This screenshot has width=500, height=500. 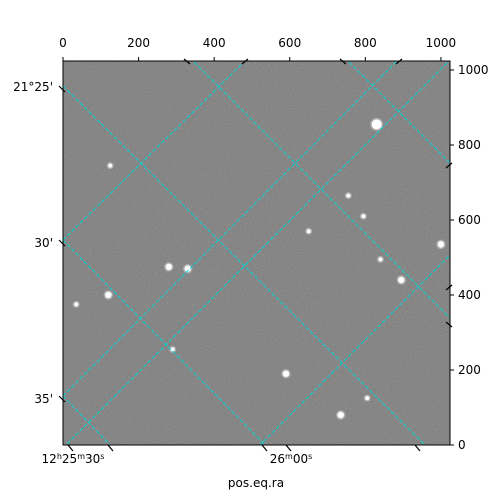 What do you see at coordinates (43, 399) in the screenshot?
I see `dec-tick-label: 35'` at bounding box center [43, 399].